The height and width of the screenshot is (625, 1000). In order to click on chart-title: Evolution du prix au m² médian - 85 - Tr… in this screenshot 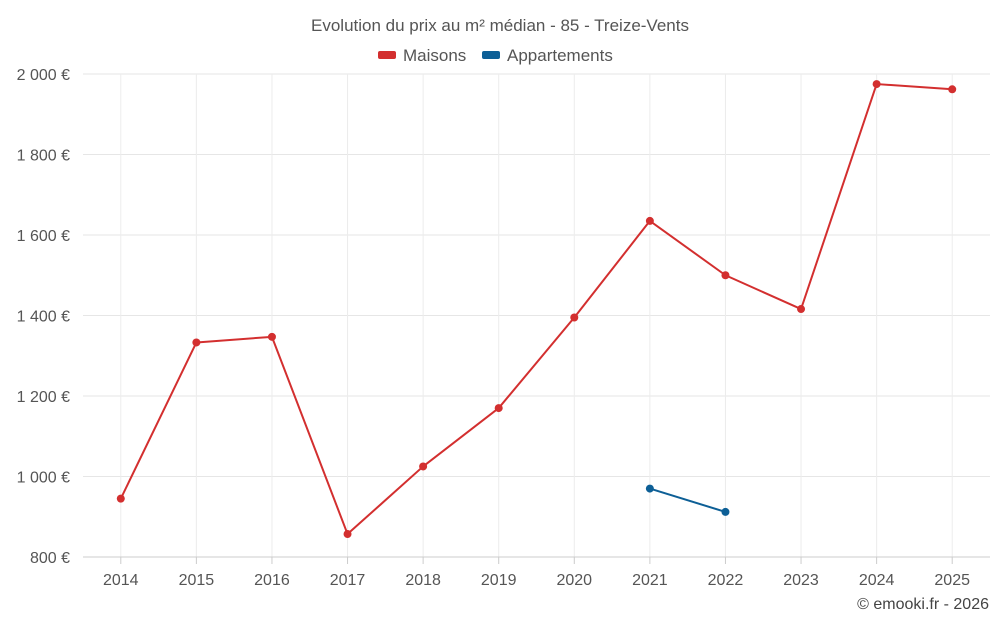, I will do `click(500, 25)`.